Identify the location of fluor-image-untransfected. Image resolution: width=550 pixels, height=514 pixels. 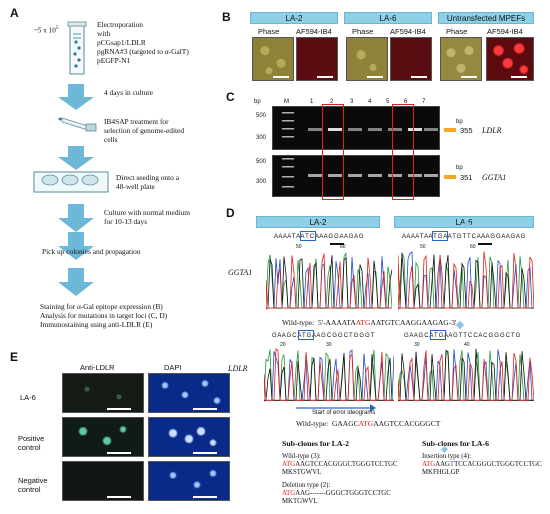
(510, 59).